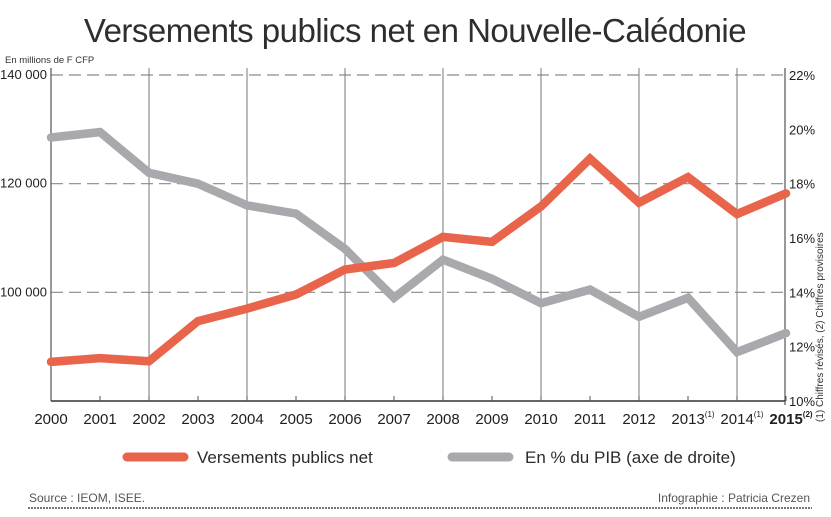 The height and width of the screenshot is (517, 831). I want to click on right-axis-ticks: 10% 12% 14% 16% 18% 20% 22%, so click(802, 238).